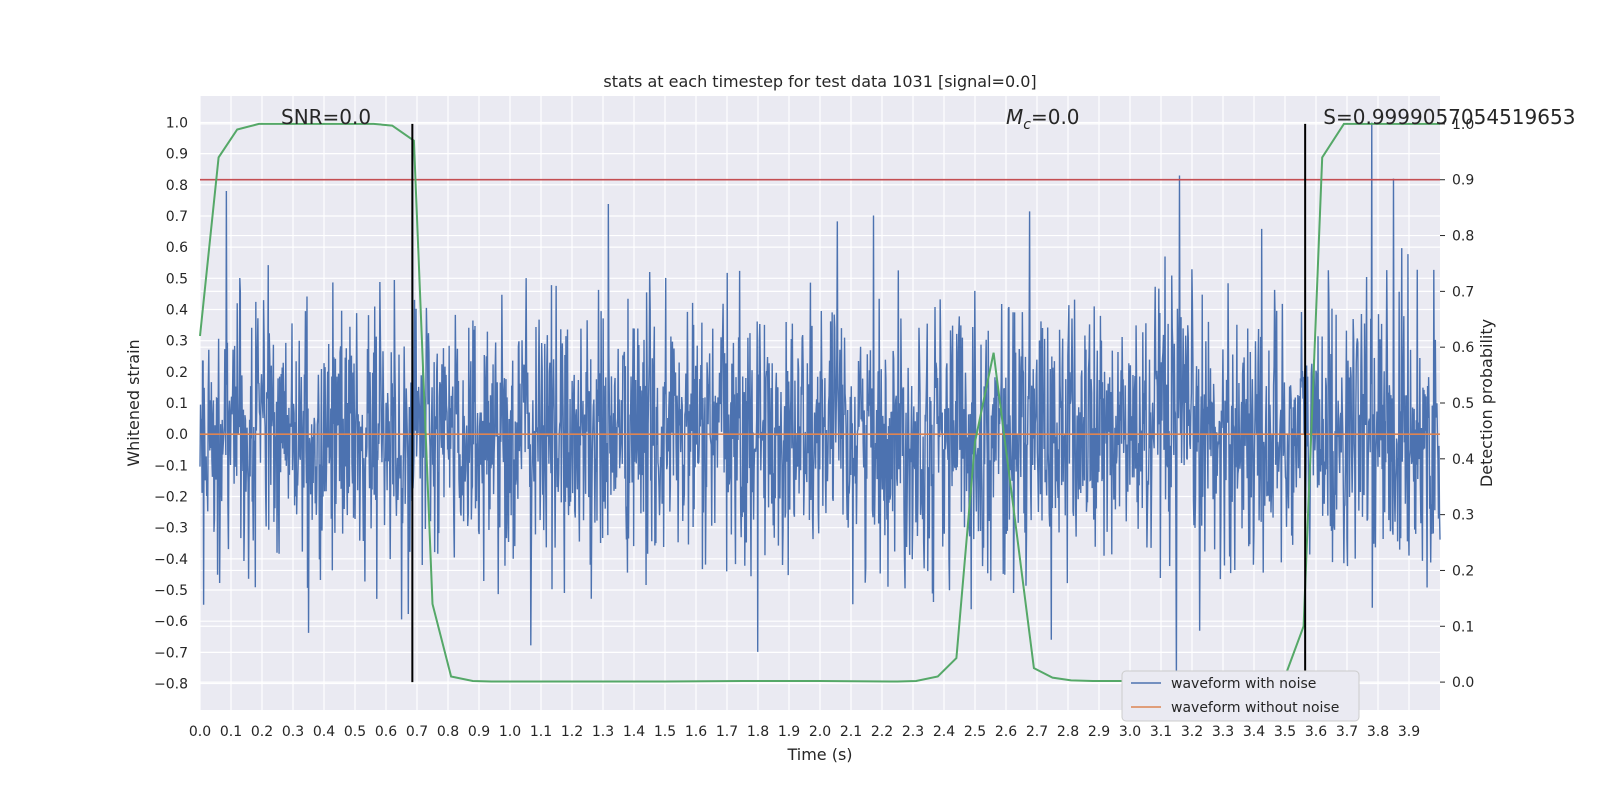 The image size is (1600, 800). Describe the element at coordinates (1255, 708) in the screenshot. I see `legend-label-clean: waveform without noise` at that location.